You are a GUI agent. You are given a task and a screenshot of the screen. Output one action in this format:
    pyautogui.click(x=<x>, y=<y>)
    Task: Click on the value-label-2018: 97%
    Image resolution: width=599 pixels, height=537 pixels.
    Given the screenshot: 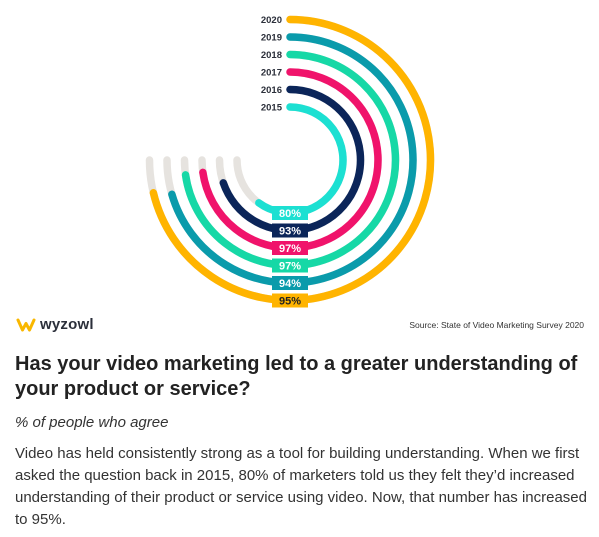 What is the action you would take?
    pyautogui.click(x=290, y=267)
    